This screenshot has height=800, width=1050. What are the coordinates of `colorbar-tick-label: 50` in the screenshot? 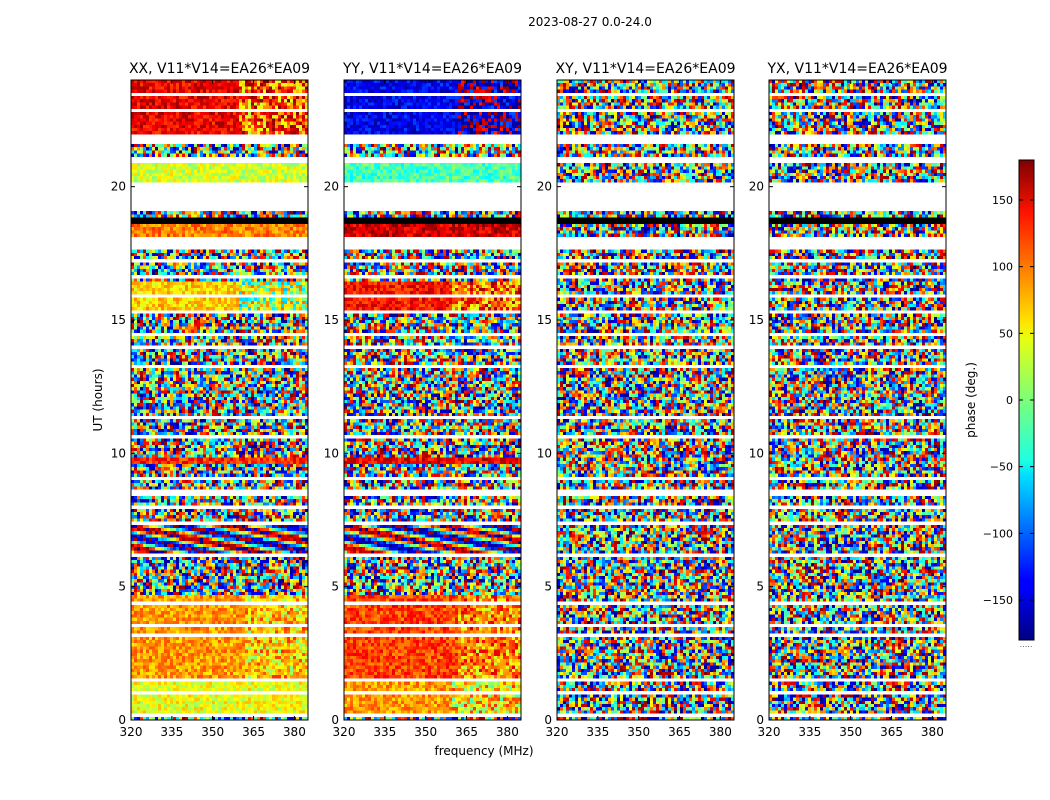 It's located at (1006, 333).